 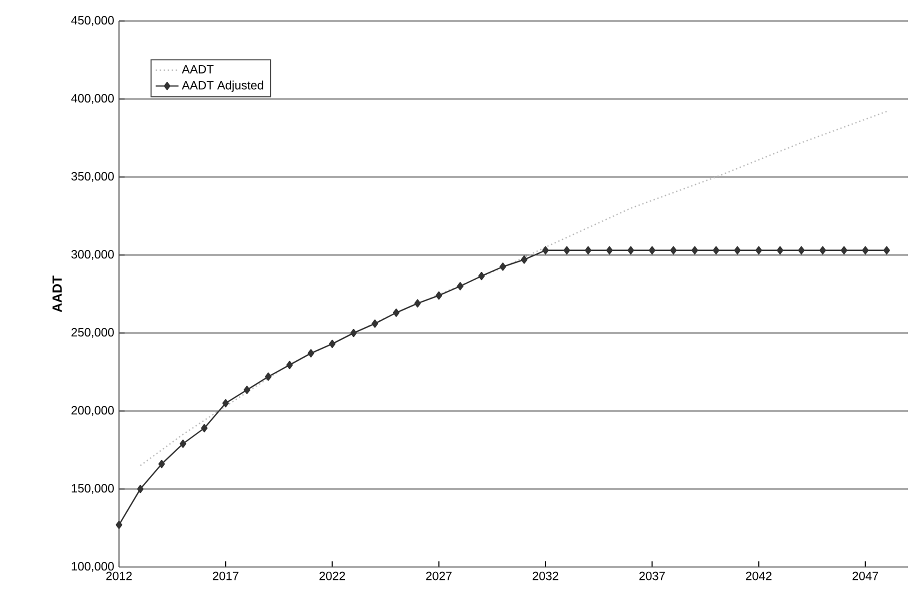 I want to click on x-tick-label: 2047, so click(x=865, y=576).